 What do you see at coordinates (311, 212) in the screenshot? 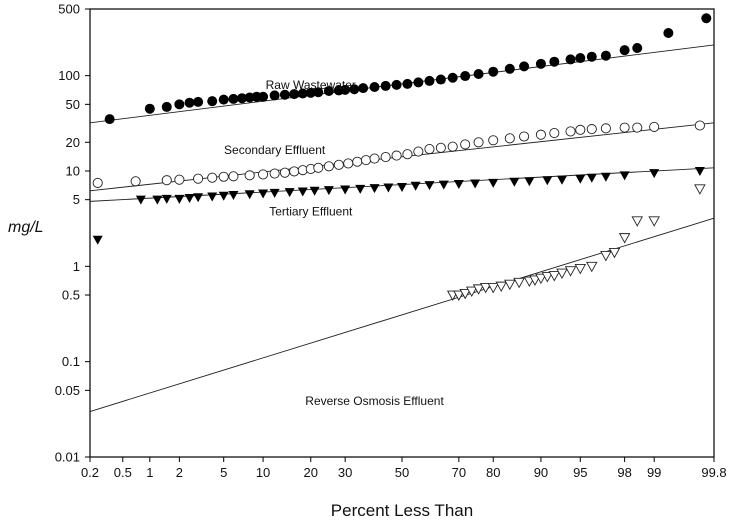
I see `series-label-tertiary-effluent: Tertiary Effluent` at bounding box center [311, 212].